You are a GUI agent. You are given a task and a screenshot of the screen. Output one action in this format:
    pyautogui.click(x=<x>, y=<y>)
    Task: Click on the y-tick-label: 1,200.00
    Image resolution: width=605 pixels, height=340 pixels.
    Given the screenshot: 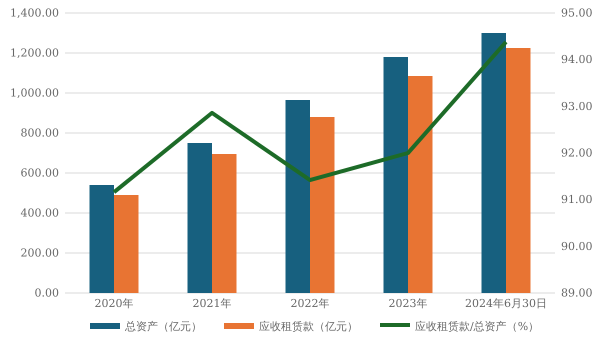 What is the action you would take?
    pyautogui.click(x=34, y=53)
    